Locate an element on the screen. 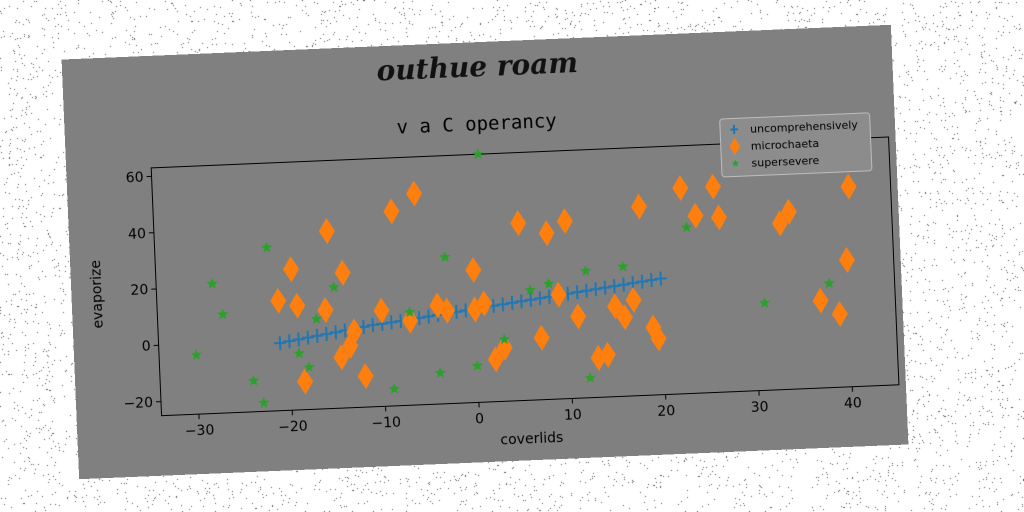 Image resolution: width=1024 pixels, height=512 pixels. x-tick-label: −10 is located at coordinates (386, 423).